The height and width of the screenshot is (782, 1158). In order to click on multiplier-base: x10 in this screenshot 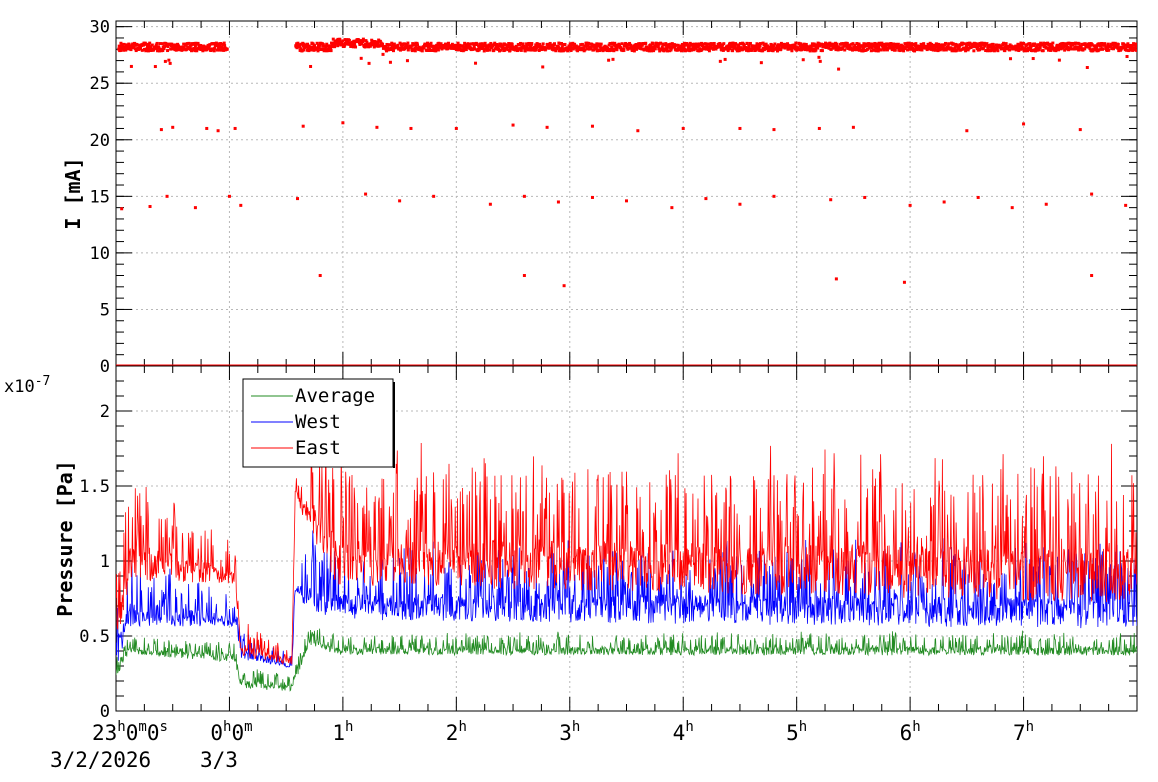, I will do `click(19, 387)`.